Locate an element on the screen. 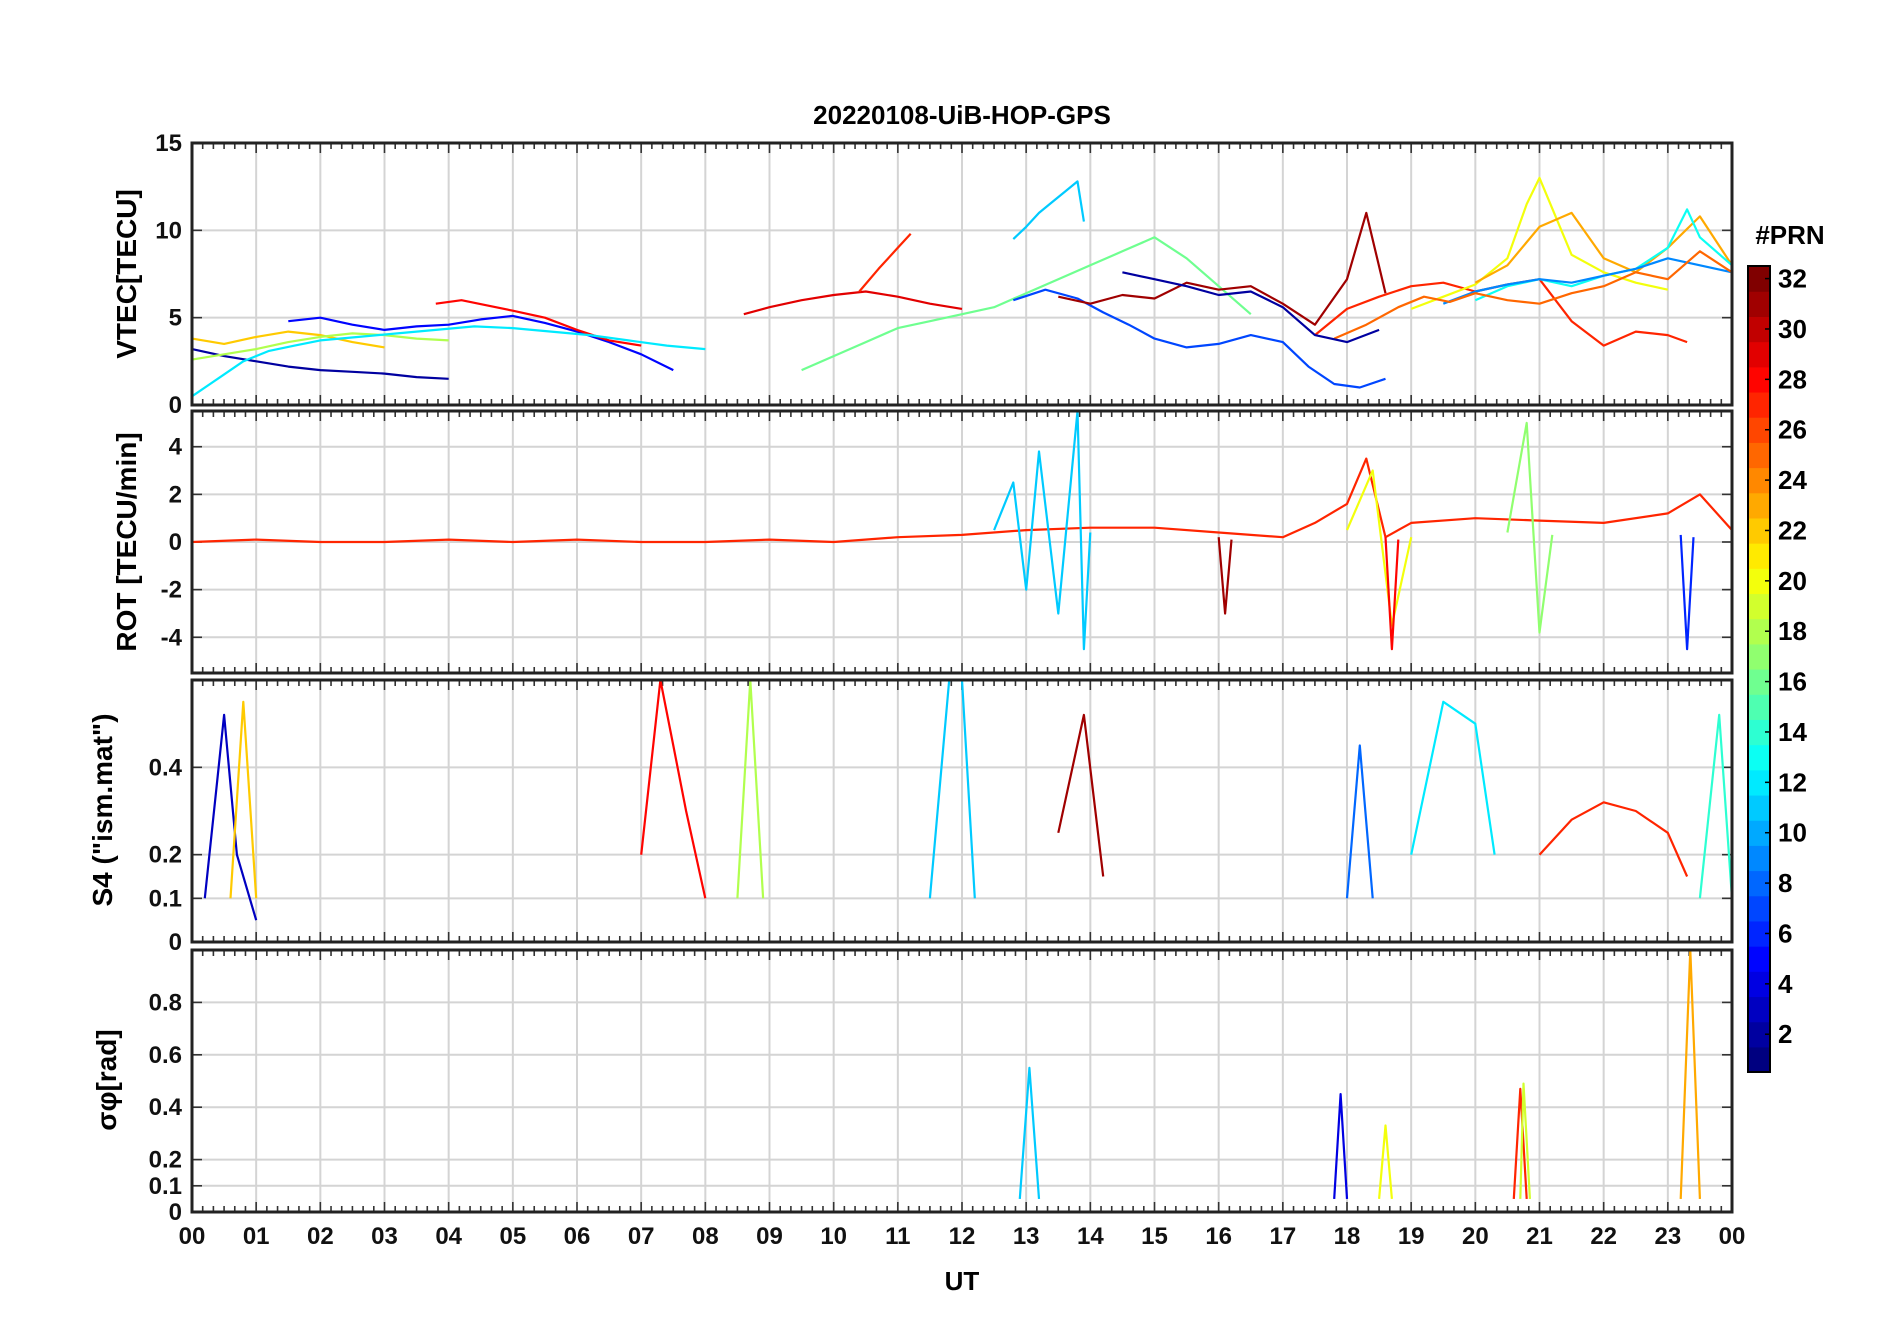  y-tick-label: -2 is located at coordinates (171, 590).